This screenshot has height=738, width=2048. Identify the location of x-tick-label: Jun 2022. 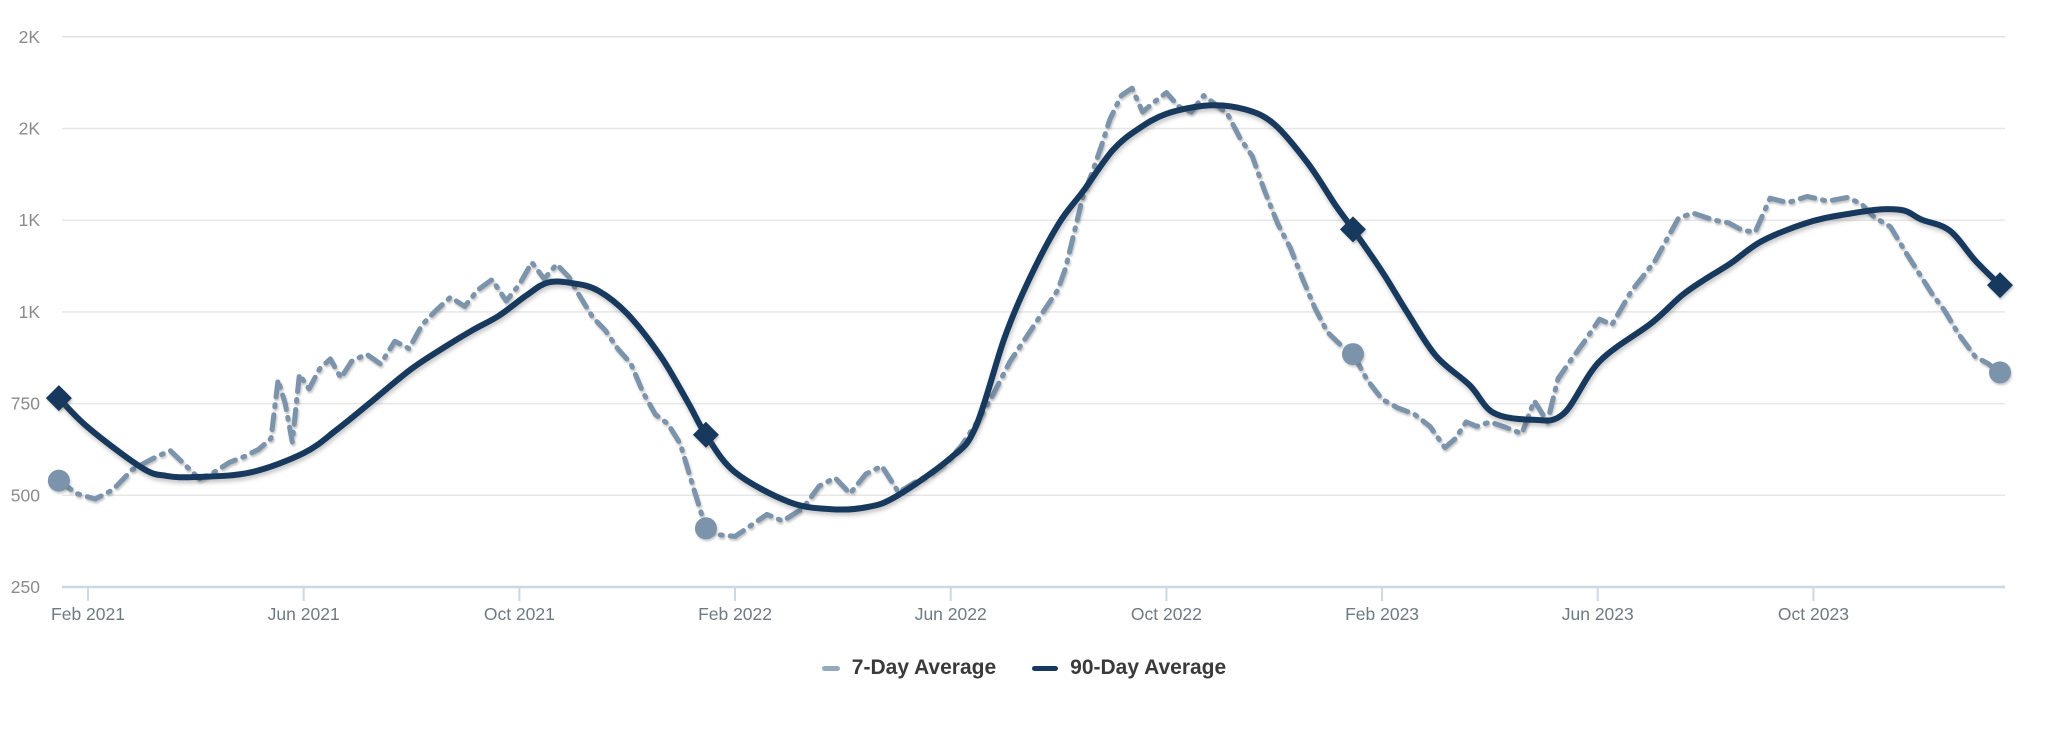
(951, 614).